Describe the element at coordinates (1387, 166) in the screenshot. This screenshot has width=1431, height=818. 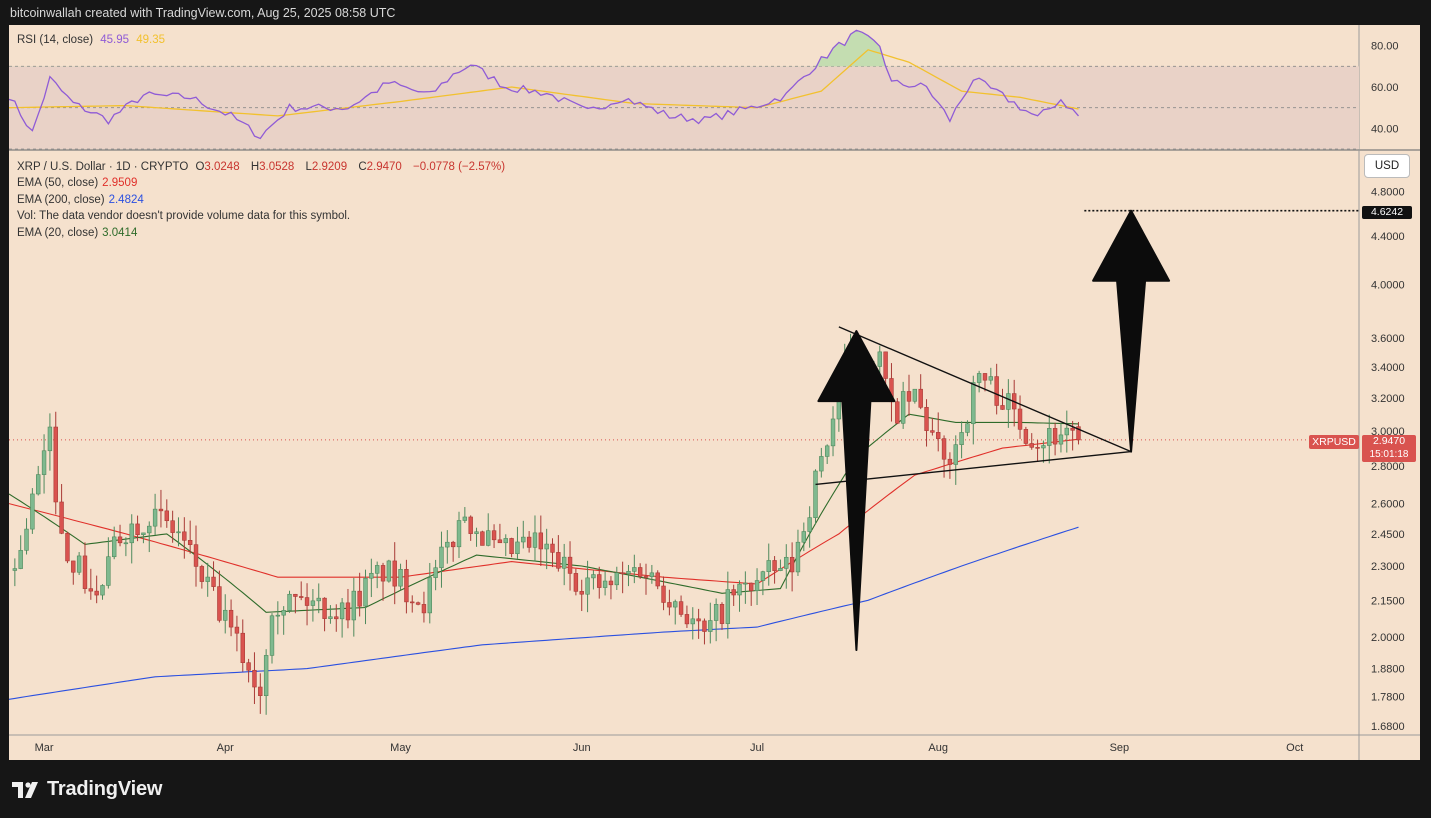
I see `currency-selector: USD` at that location.